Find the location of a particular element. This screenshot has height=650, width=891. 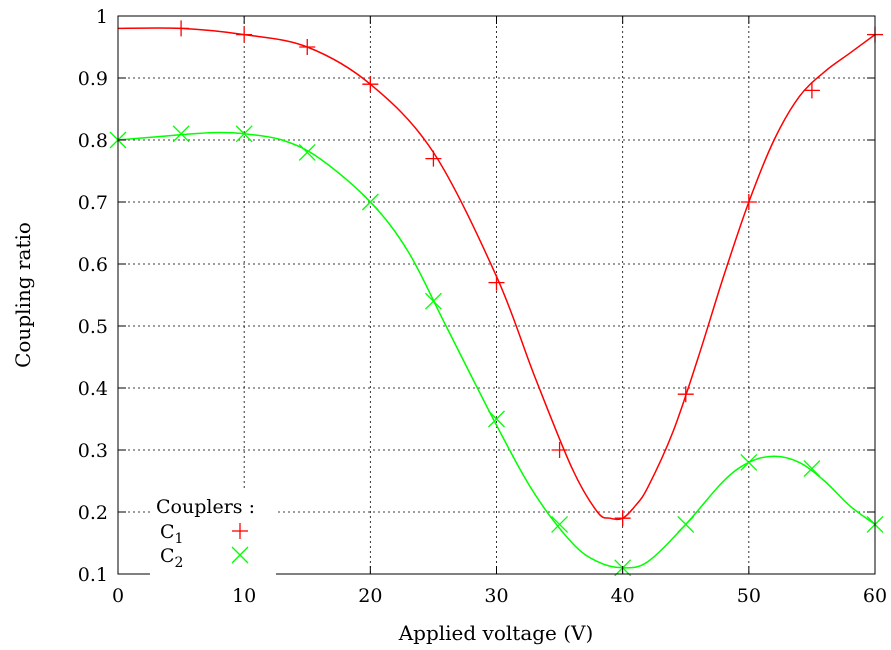

y-tick-label: 0.8 is located at coordinates (93, 141).